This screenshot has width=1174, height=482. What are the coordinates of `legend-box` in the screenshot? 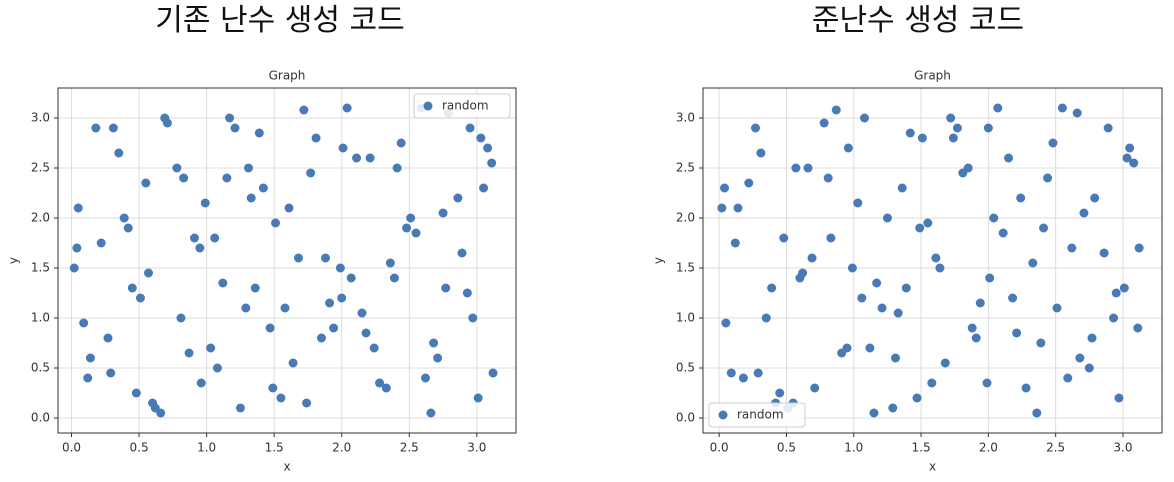 It's located at (462, 106).